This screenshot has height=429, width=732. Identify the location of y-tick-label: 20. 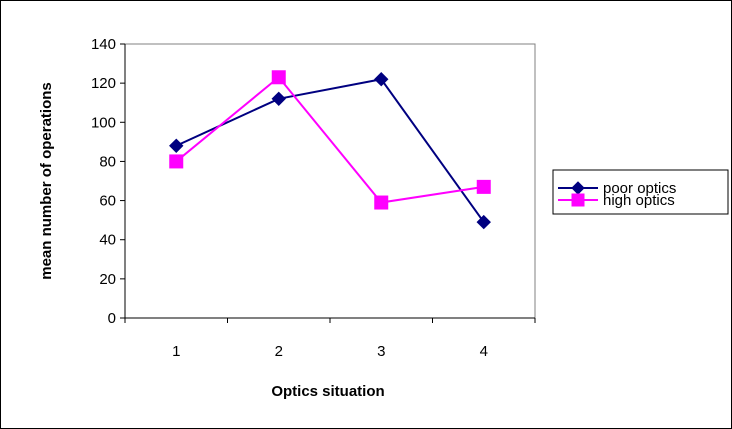
(107, 279).